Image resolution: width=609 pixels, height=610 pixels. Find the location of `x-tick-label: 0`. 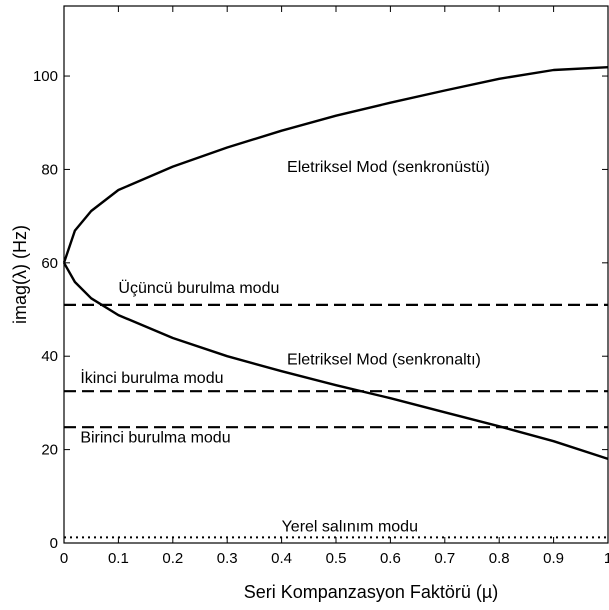

x-tick-label: 0 is located at coordinates (64, 558).